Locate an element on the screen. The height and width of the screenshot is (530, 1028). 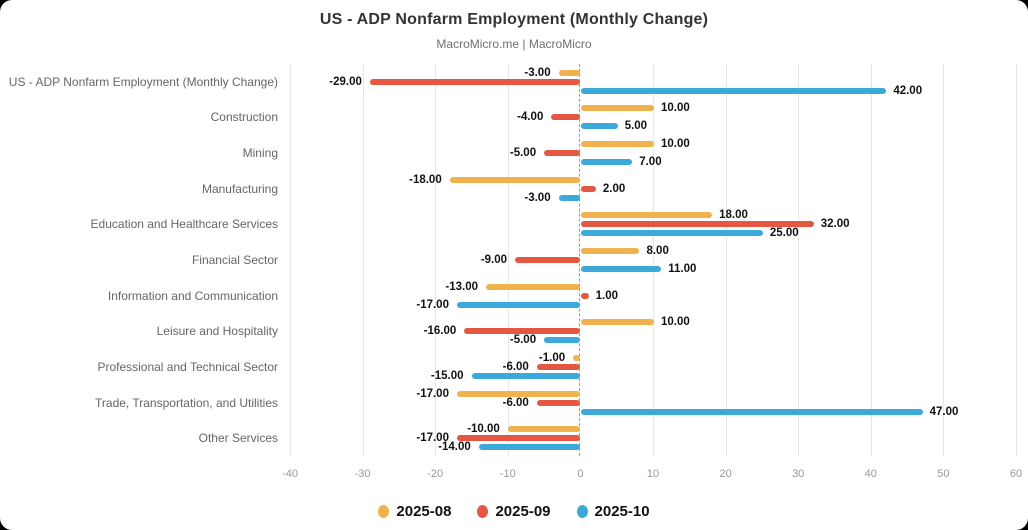
x-axis-tick-label: 40 is located at coordinates (870, 474).